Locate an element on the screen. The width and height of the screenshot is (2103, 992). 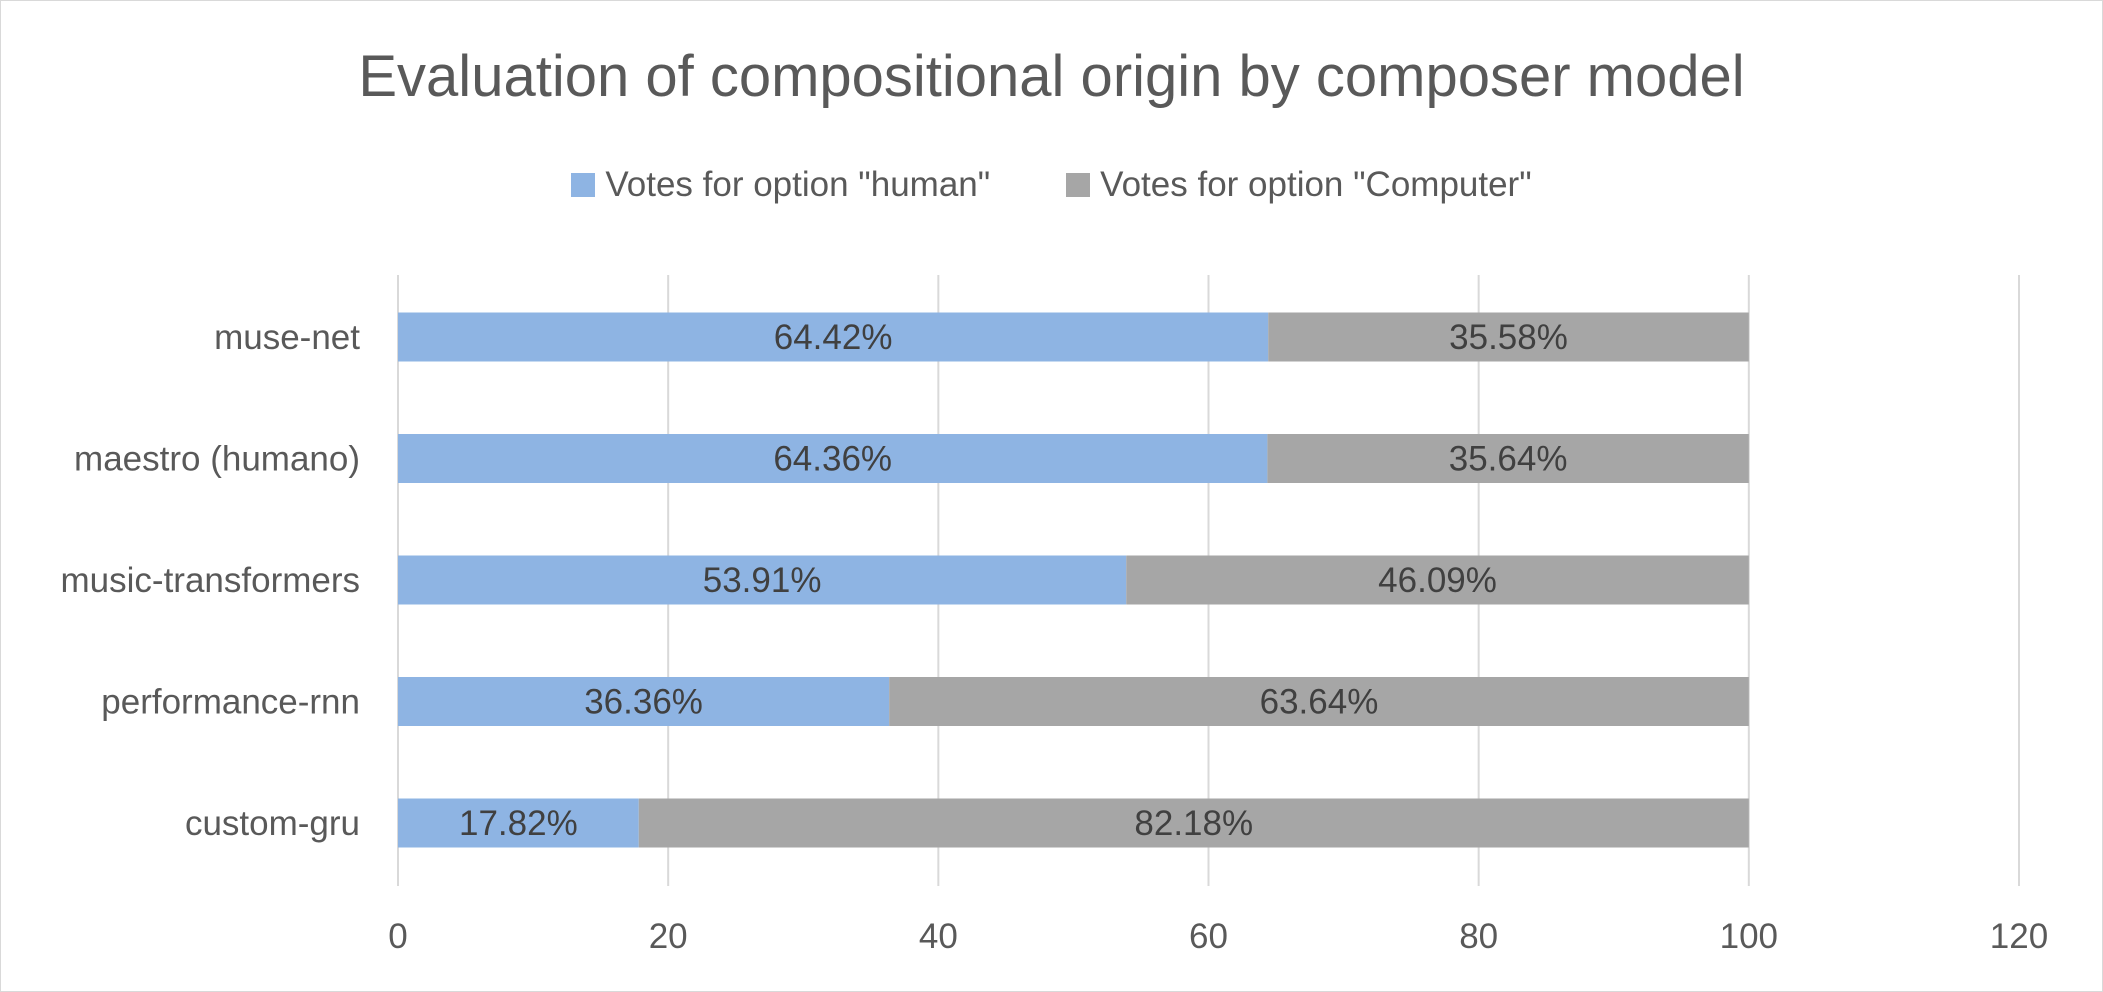
data-label-computer-4: 82.18% is located at coordinates (1193, 823).